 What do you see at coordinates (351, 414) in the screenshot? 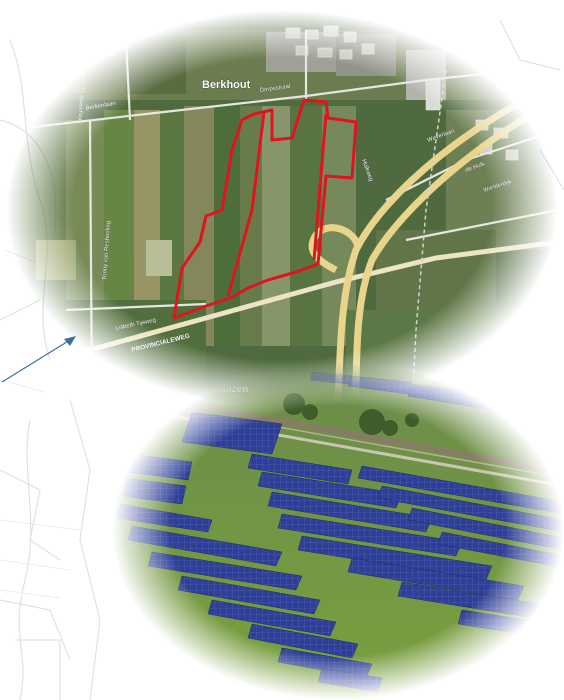
I see `tree-row` at bounding box center [351, 414].